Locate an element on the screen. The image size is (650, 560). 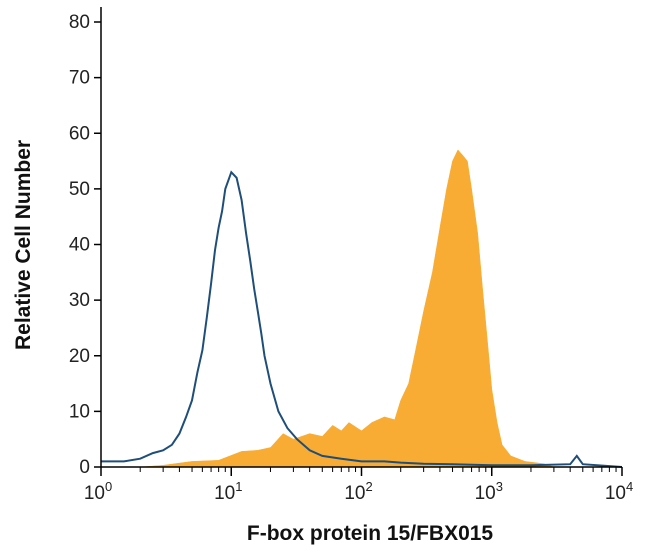
x-tick-label: 10⁰ is located at coordinates (98, 491).